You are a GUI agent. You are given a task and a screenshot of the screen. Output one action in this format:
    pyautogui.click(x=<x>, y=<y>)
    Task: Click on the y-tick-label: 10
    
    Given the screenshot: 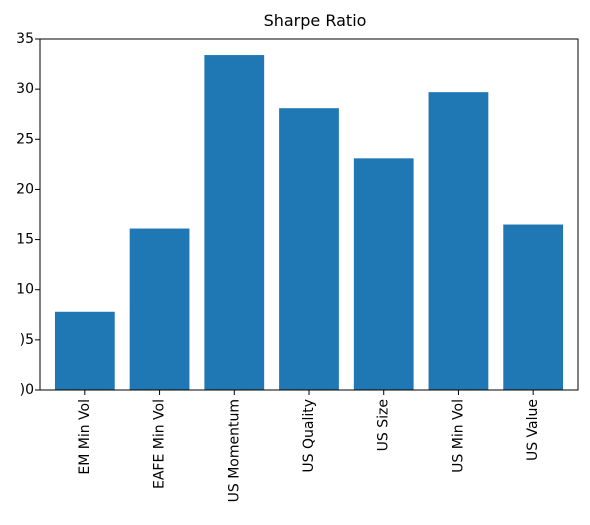 What is the action you would take?
    pyautogui.click(x=25, y=290)
    